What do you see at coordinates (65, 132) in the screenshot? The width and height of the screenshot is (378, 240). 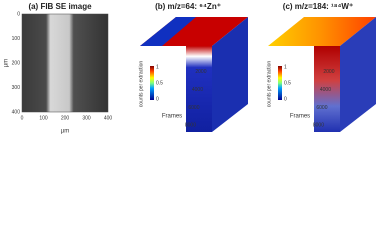 I see `x-axis-label: µm` at bounding box center [65, 132].